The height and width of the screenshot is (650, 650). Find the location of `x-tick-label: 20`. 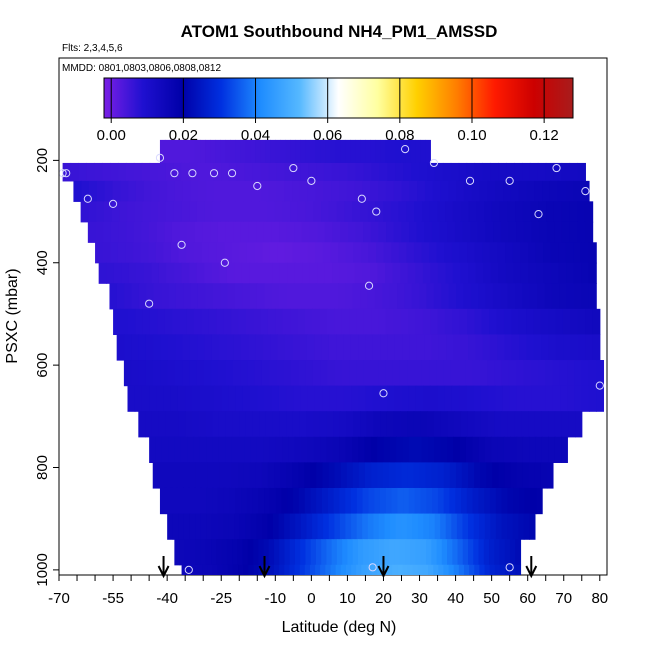

x-tick-label: 20 is located at coordinates (383, 598).